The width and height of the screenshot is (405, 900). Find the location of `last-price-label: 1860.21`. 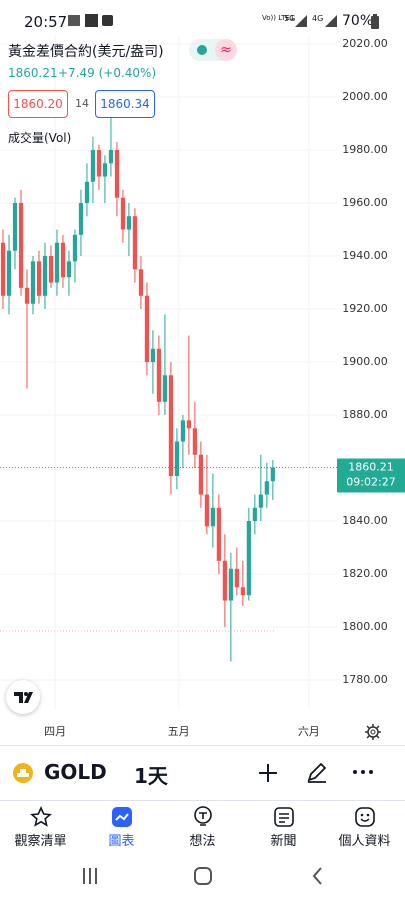

last-price-label: 1860.21 is located at coordinates (371, 466).